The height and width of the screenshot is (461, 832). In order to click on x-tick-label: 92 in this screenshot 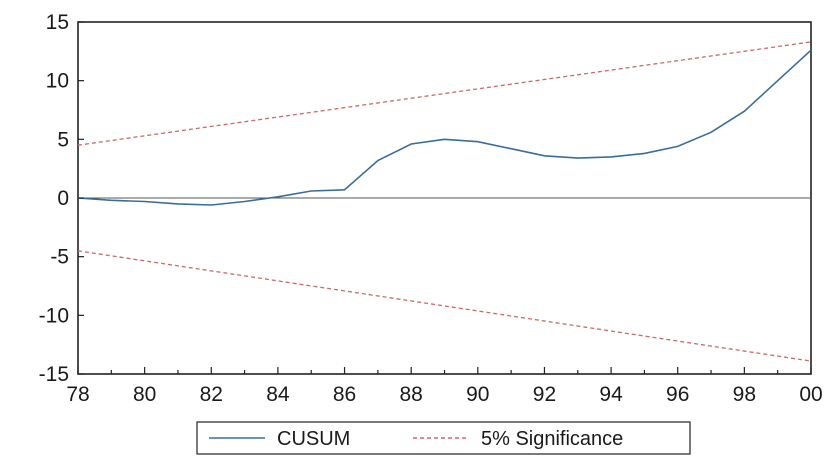, I will do `click(544, 394)`.